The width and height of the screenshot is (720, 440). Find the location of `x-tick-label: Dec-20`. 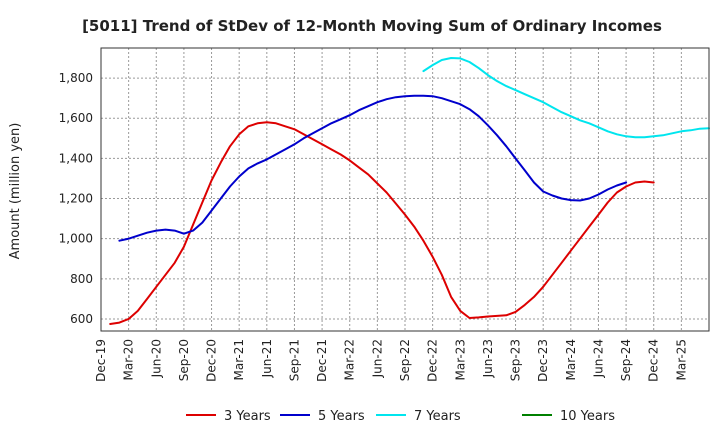

x-tick-label: Dec-20 is located at coordinates (212, 360).